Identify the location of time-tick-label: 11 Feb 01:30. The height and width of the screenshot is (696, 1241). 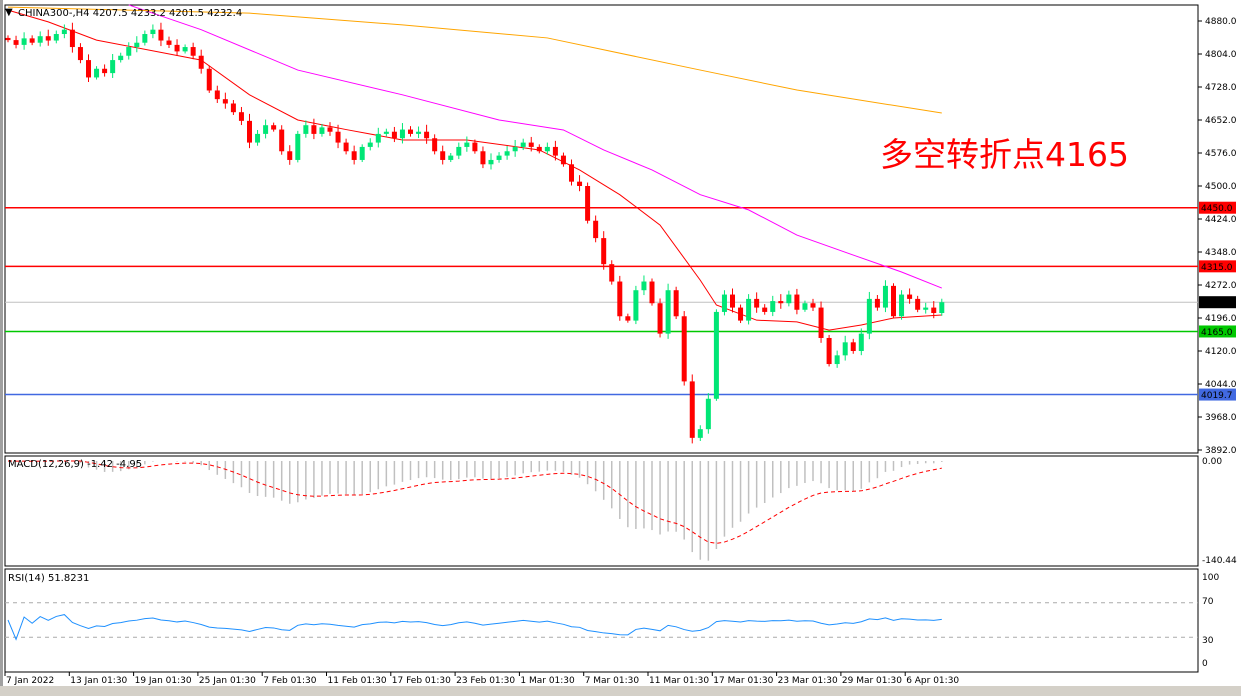
(357, 681).